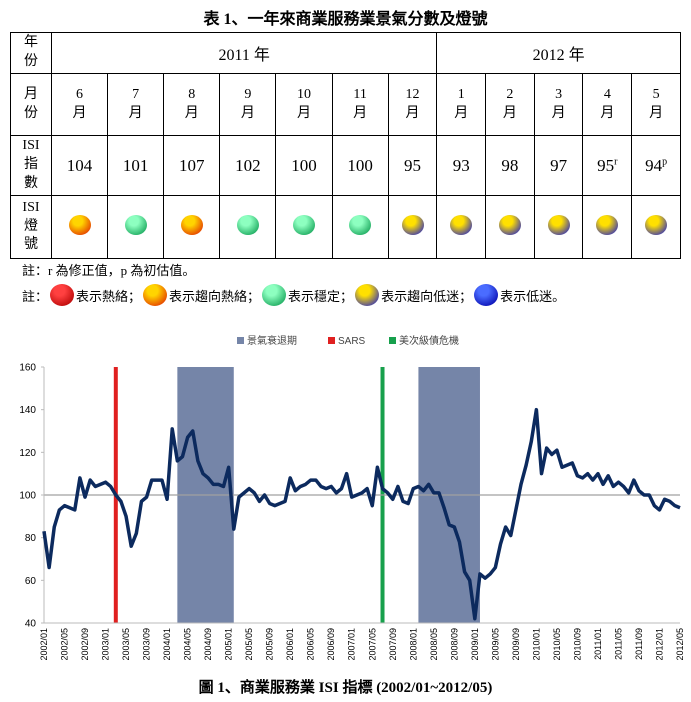 The image size is (691, 702). I want to click on table-row: ISI燈號, so click(345, 227).